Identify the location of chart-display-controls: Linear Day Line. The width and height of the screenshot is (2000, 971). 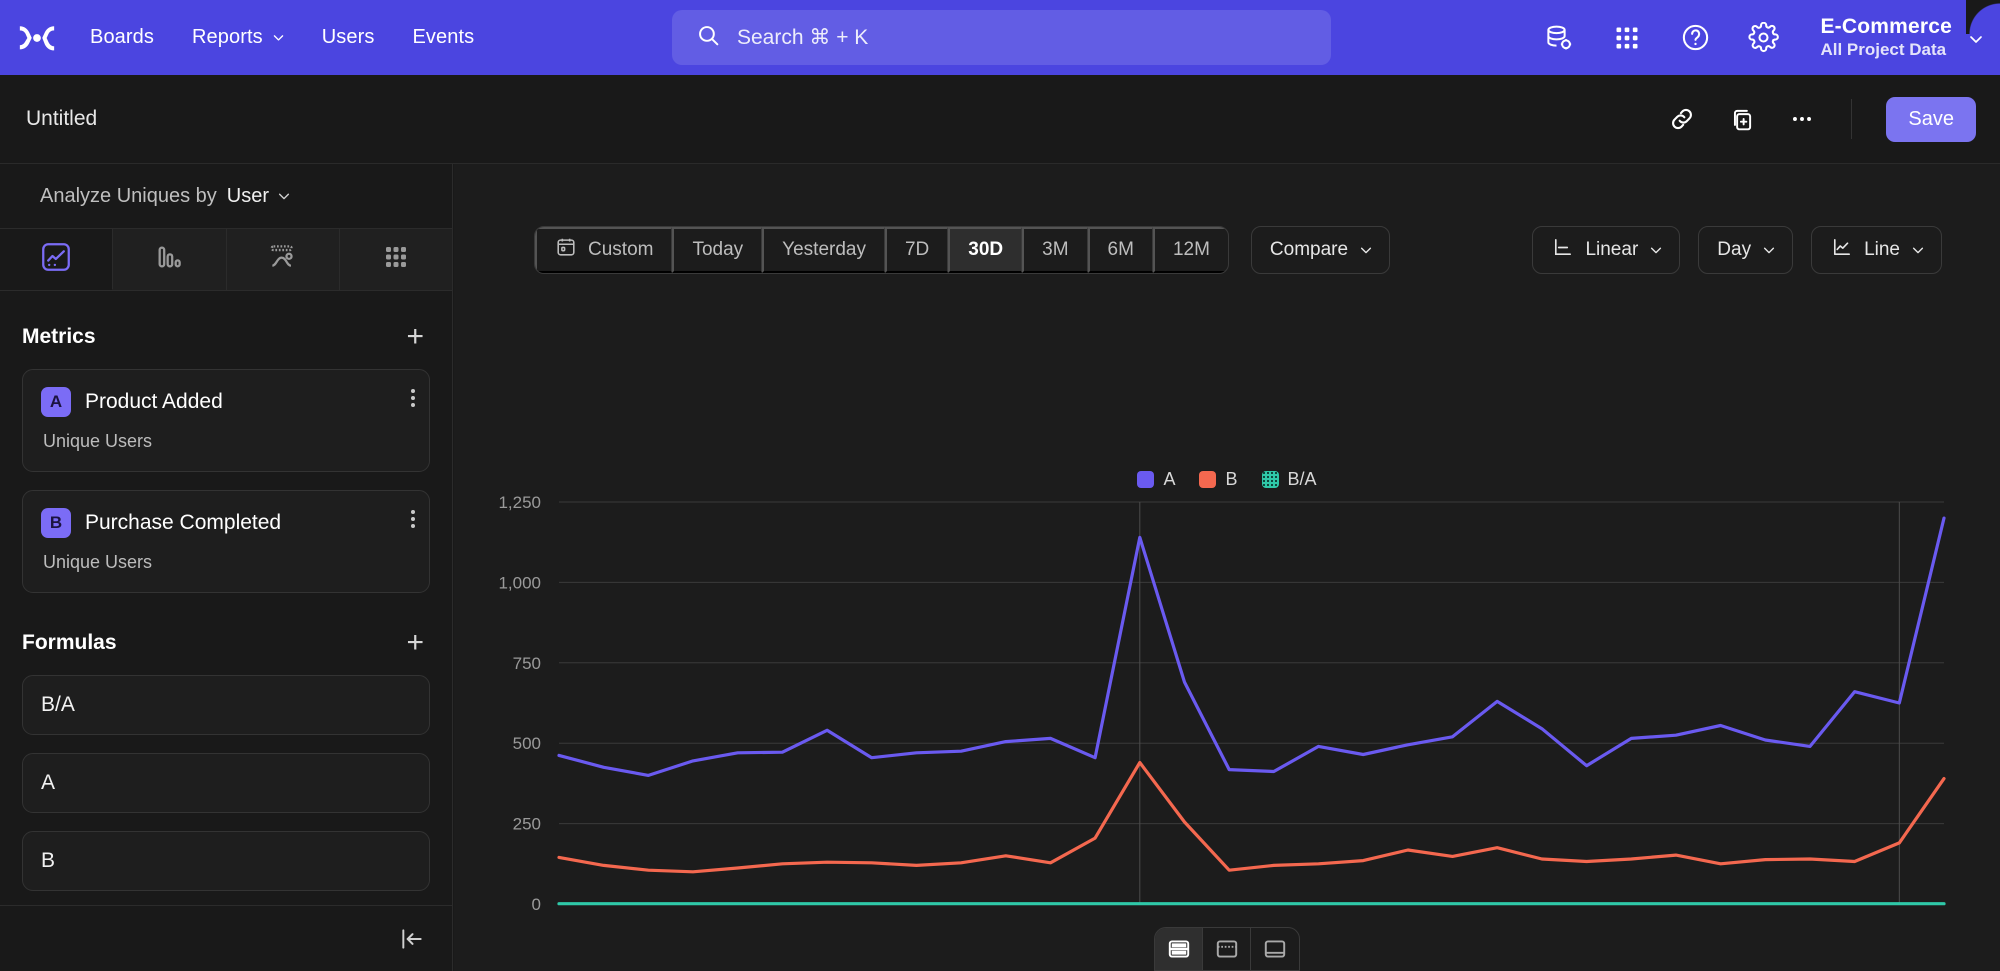
(1737, 250).